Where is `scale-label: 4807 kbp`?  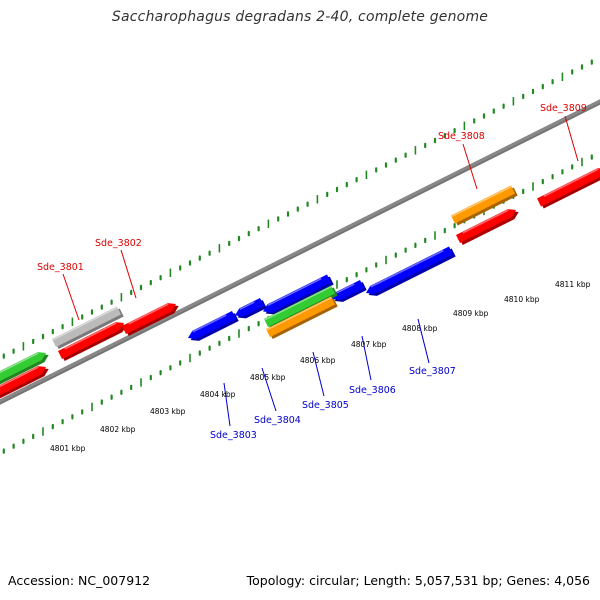 scale-label: 4807 kbp is located at coordinates (369, 344).